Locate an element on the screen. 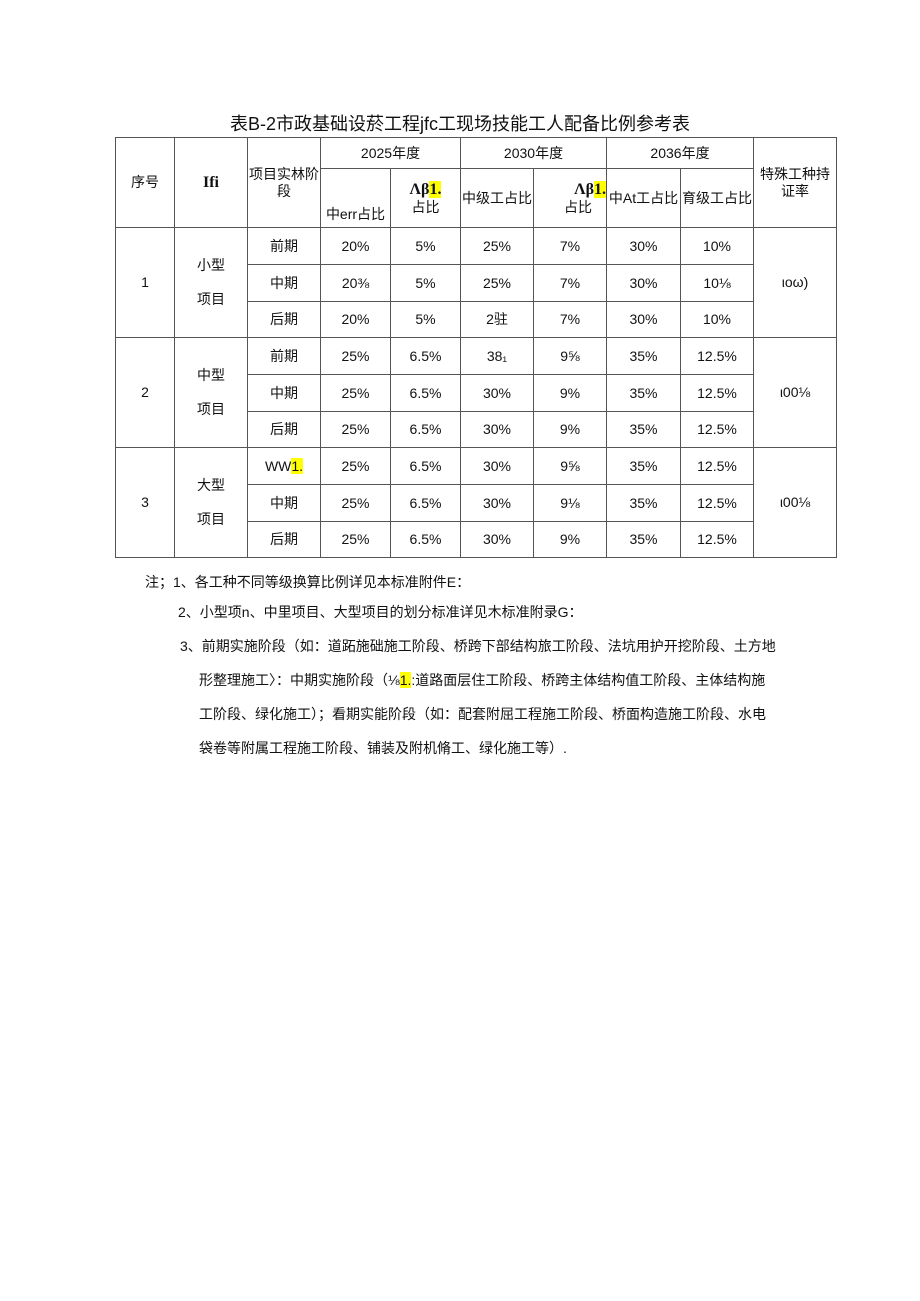  cert-rate: ιoω) is located at coordinates (795, 282).